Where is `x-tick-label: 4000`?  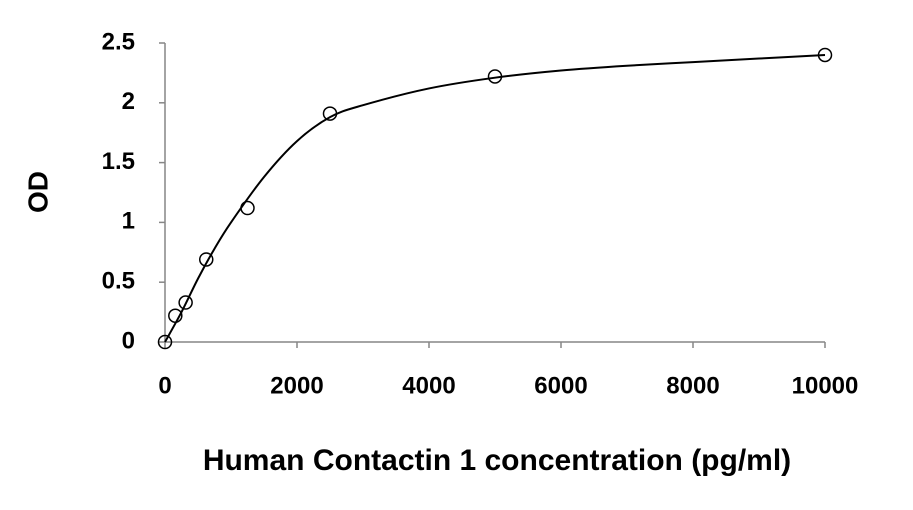
x-tick-label: 4000 is located at coordinates (428, 385).